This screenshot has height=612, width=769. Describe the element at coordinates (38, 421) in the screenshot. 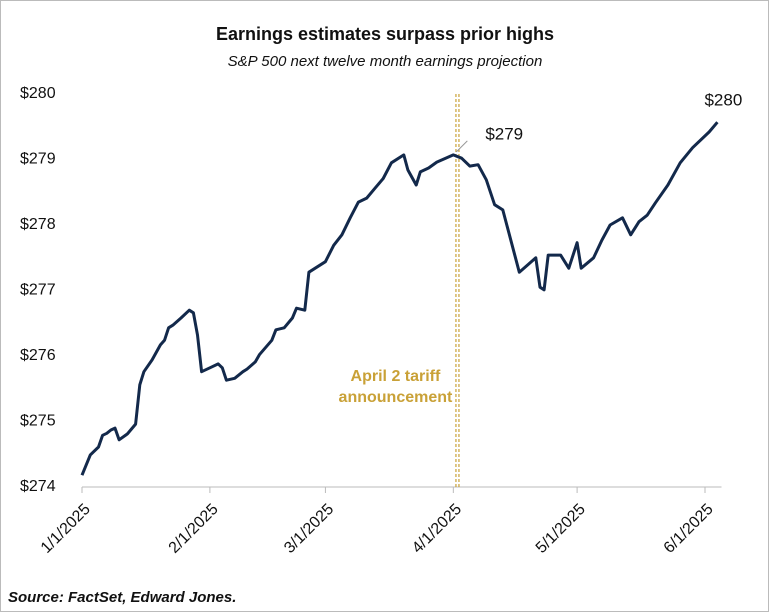

I see `y-tick-label: $275` at that location.